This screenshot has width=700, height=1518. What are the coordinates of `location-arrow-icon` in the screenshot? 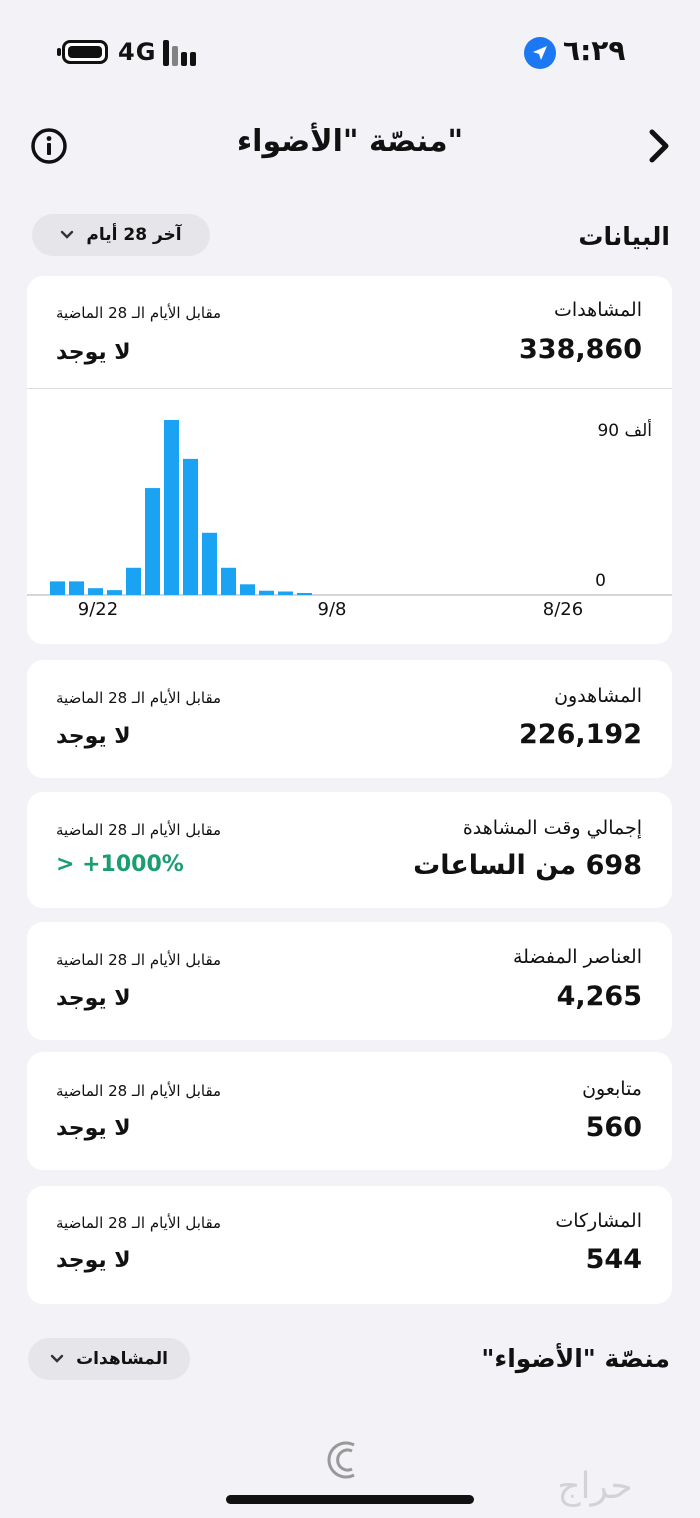 It's located at (540, 53).